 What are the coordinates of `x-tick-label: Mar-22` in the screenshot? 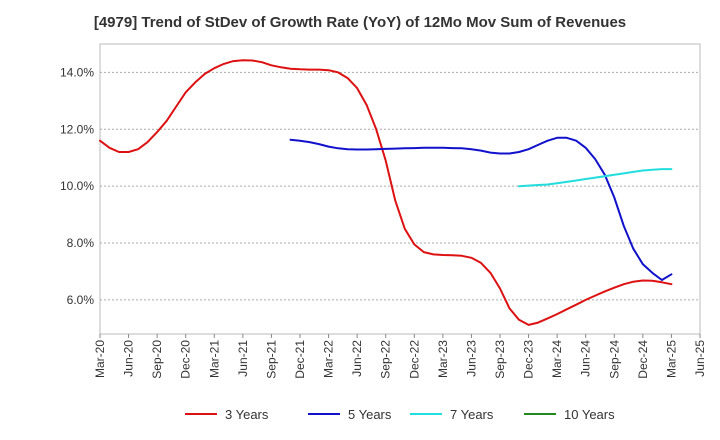 It's located at (329, 359).